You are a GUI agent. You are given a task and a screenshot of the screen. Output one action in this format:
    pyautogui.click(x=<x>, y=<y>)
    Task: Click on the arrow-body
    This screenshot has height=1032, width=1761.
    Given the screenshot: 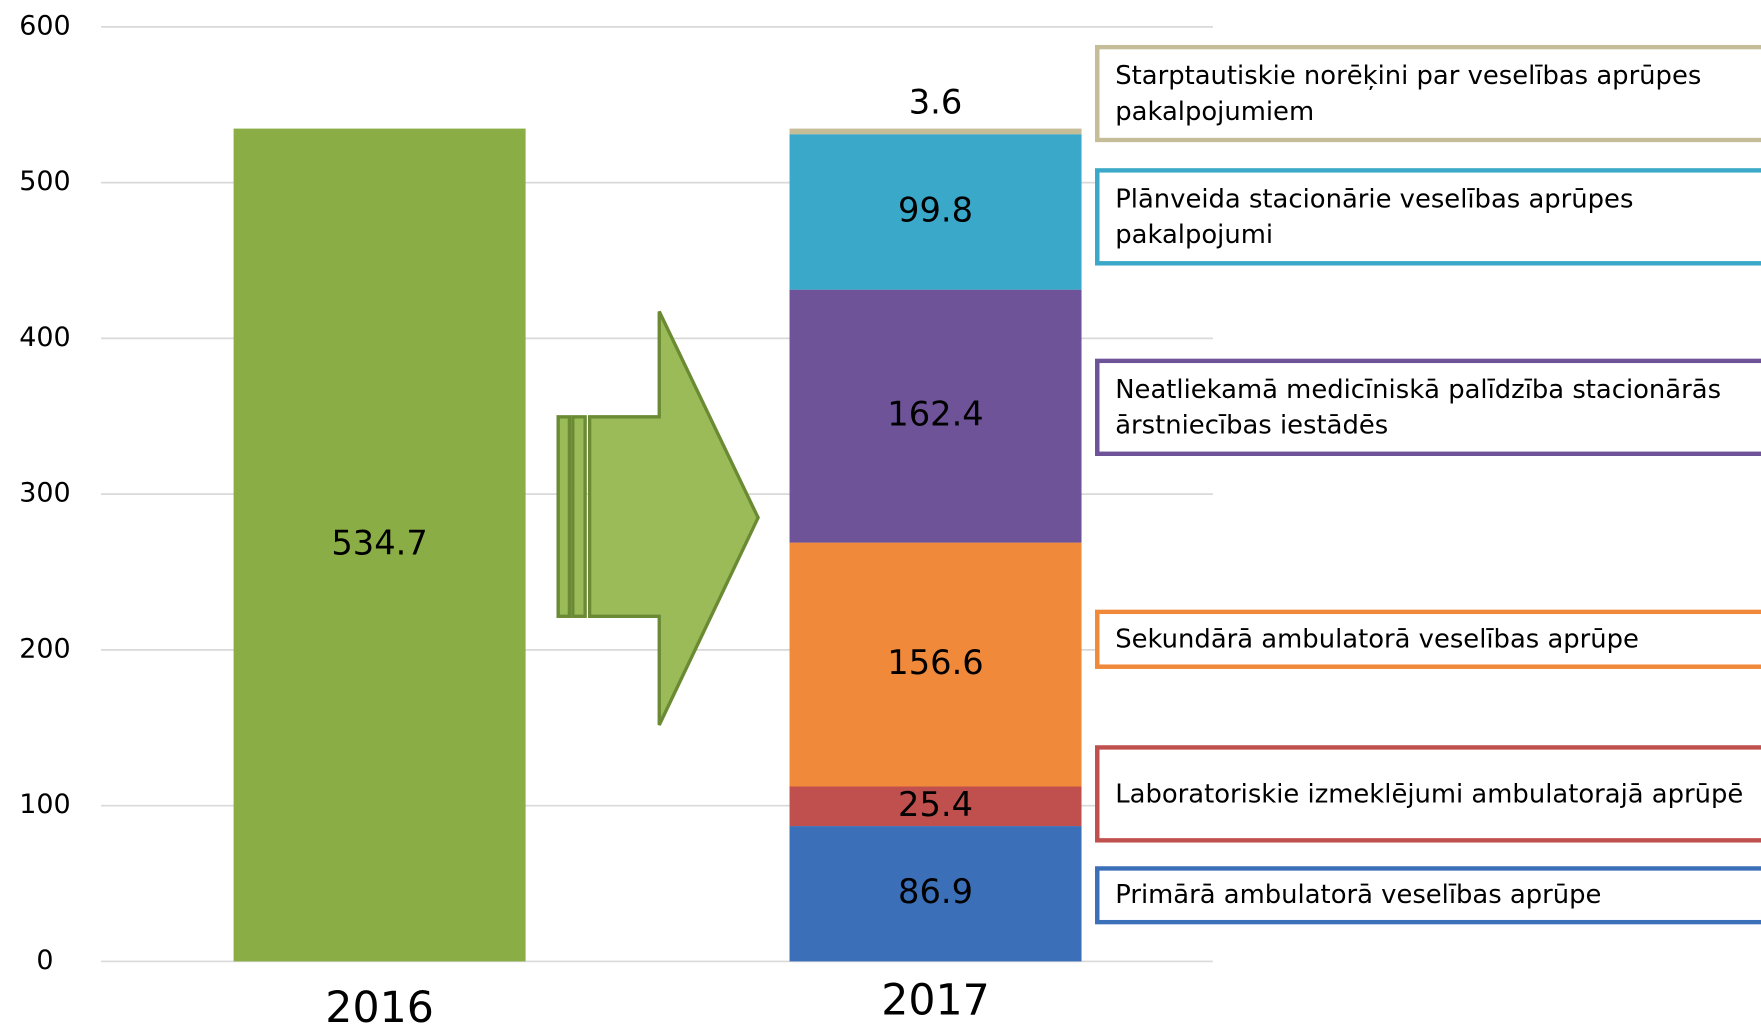 What is the action you would take?
    pyautogui.click(x=673, y=518)
    